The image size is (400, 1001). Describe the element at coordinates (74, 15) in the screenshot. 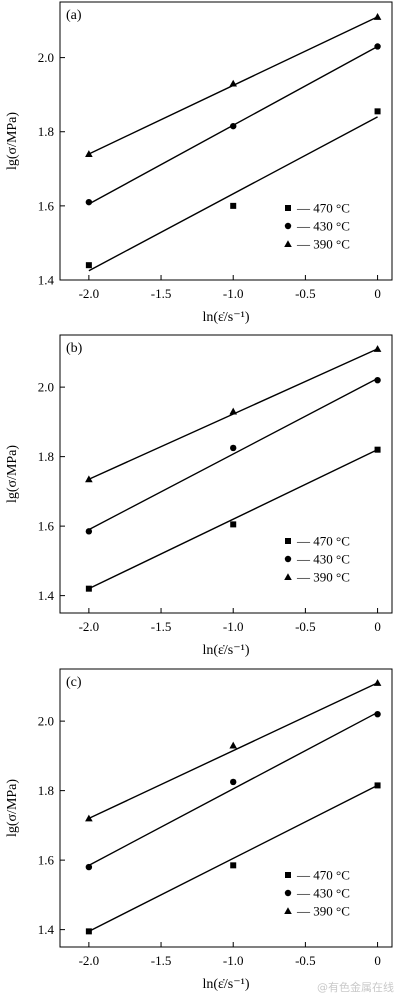

I see `panel-label: (a)` at that location.